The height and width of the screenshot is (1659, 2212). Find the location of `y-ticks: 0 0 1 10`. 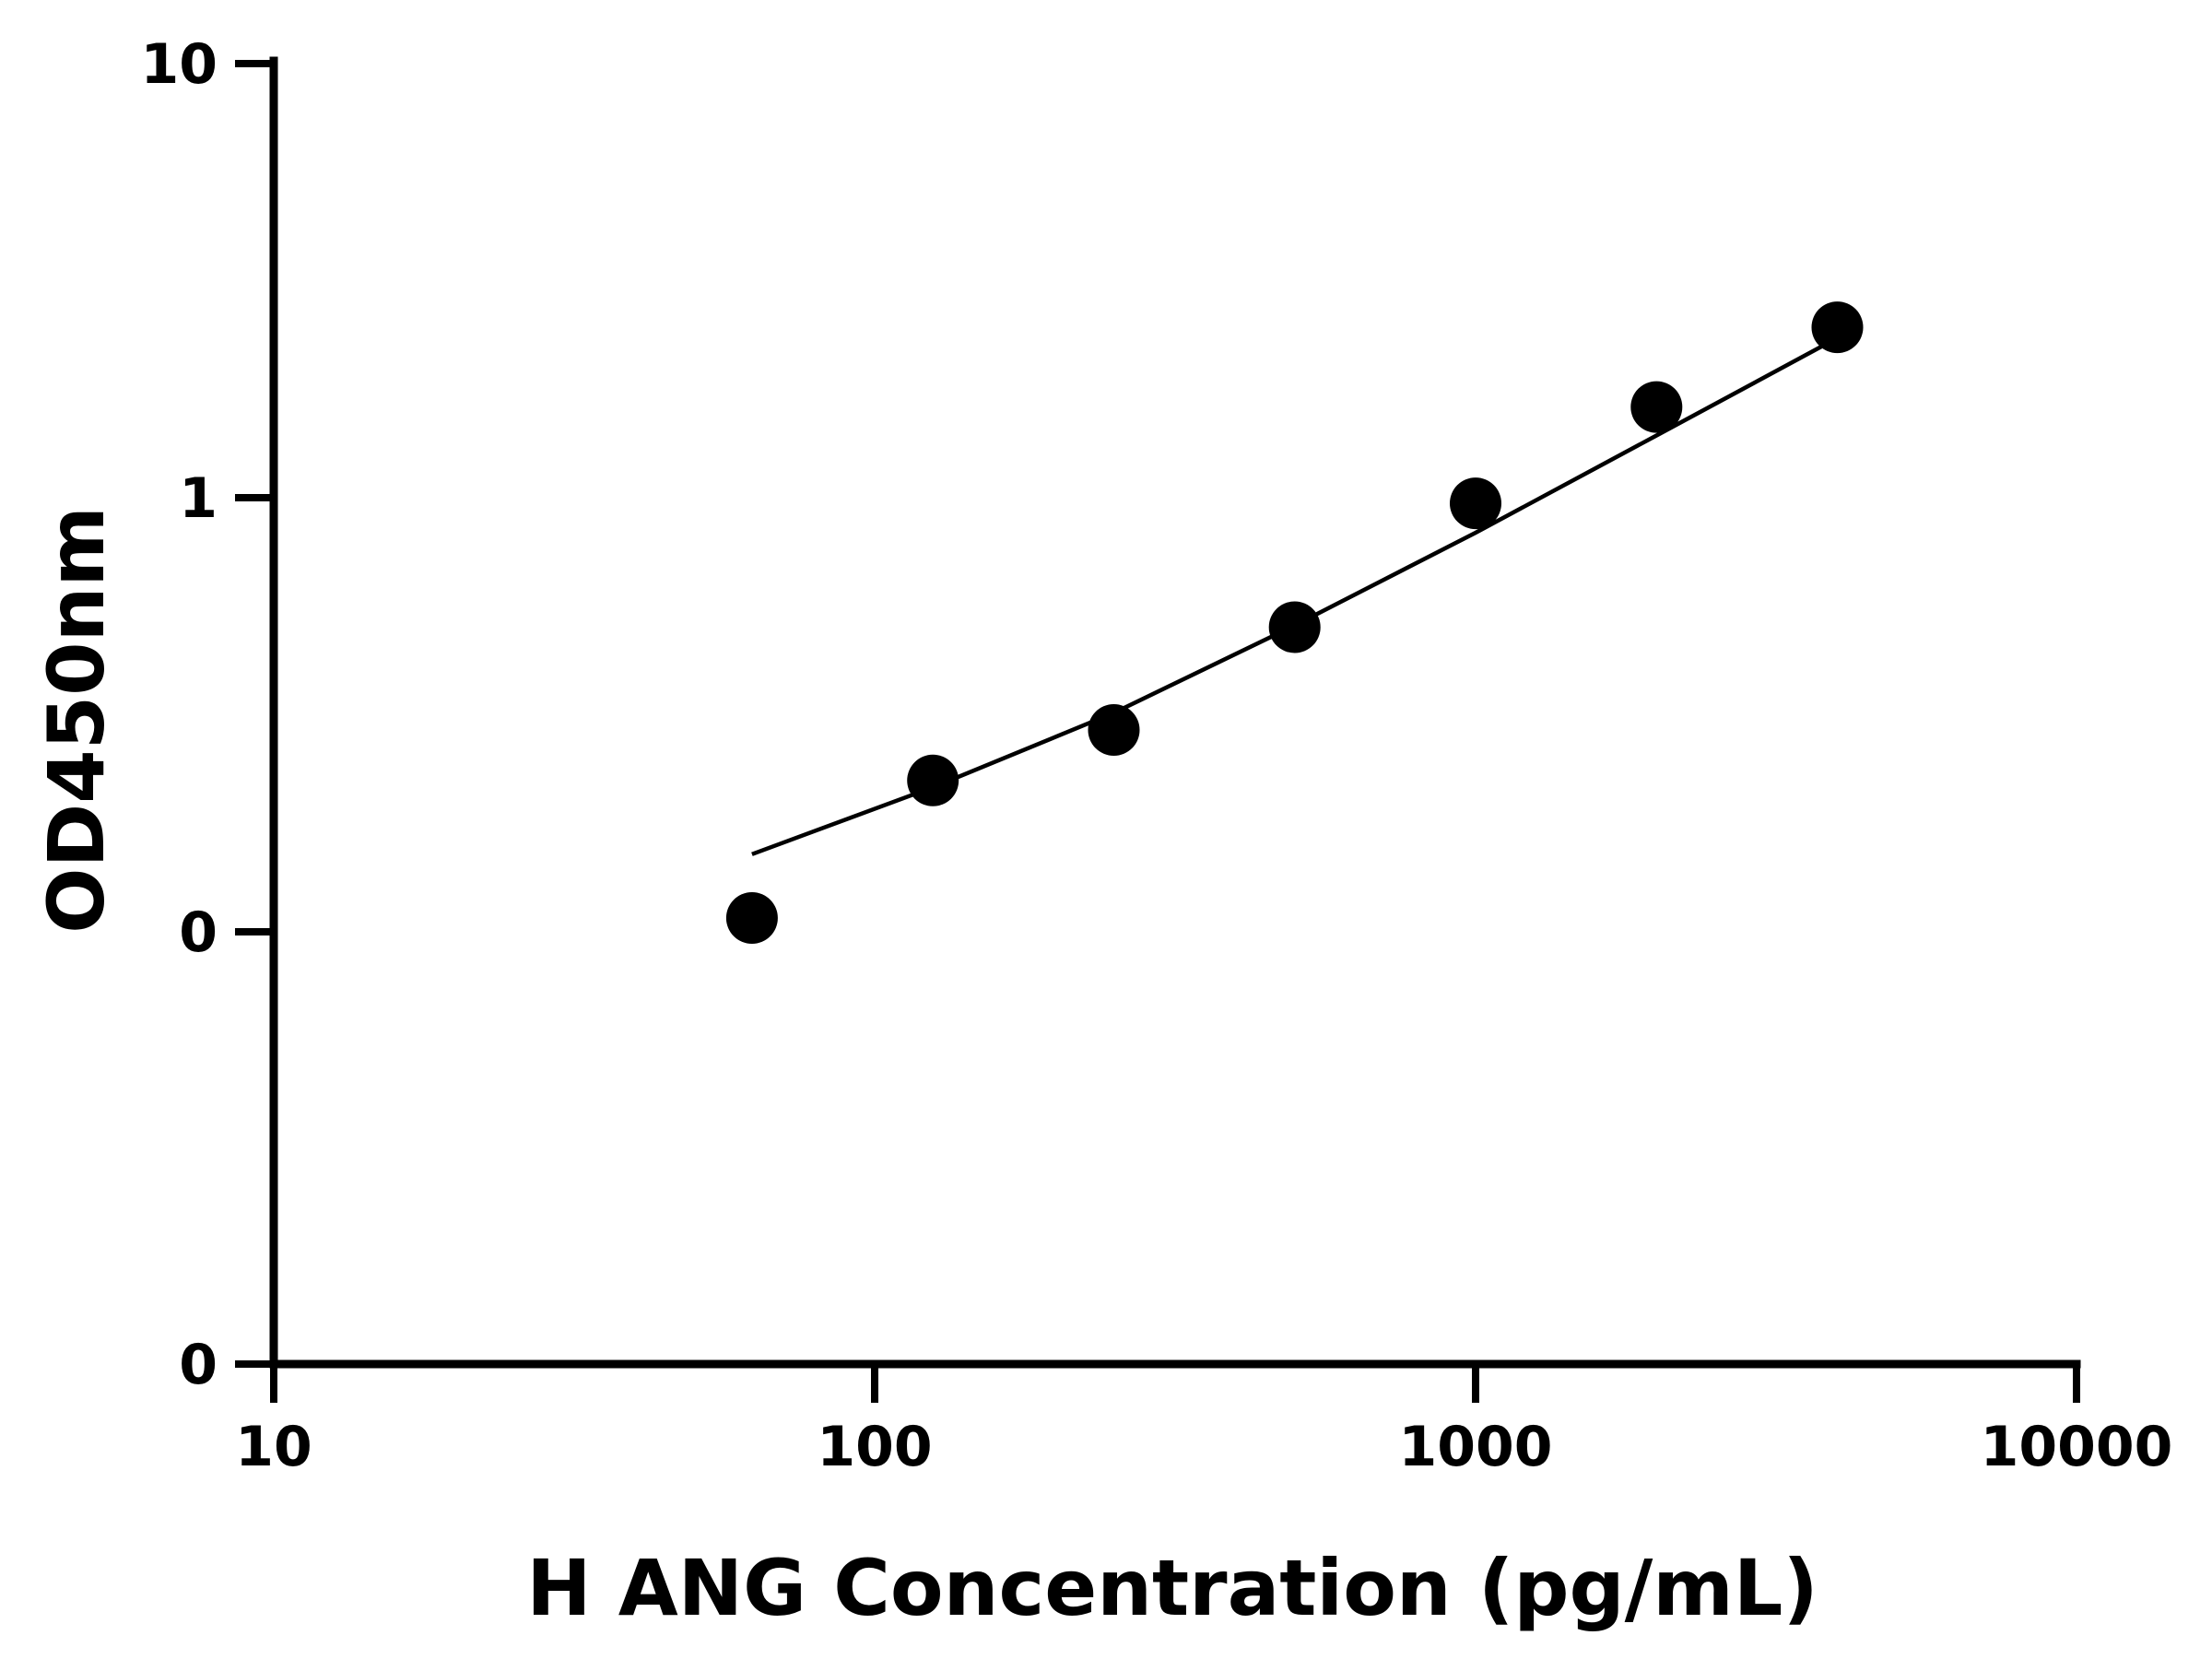

y-ticks: 0 0 1 10 is located at coordinates (207, 714).